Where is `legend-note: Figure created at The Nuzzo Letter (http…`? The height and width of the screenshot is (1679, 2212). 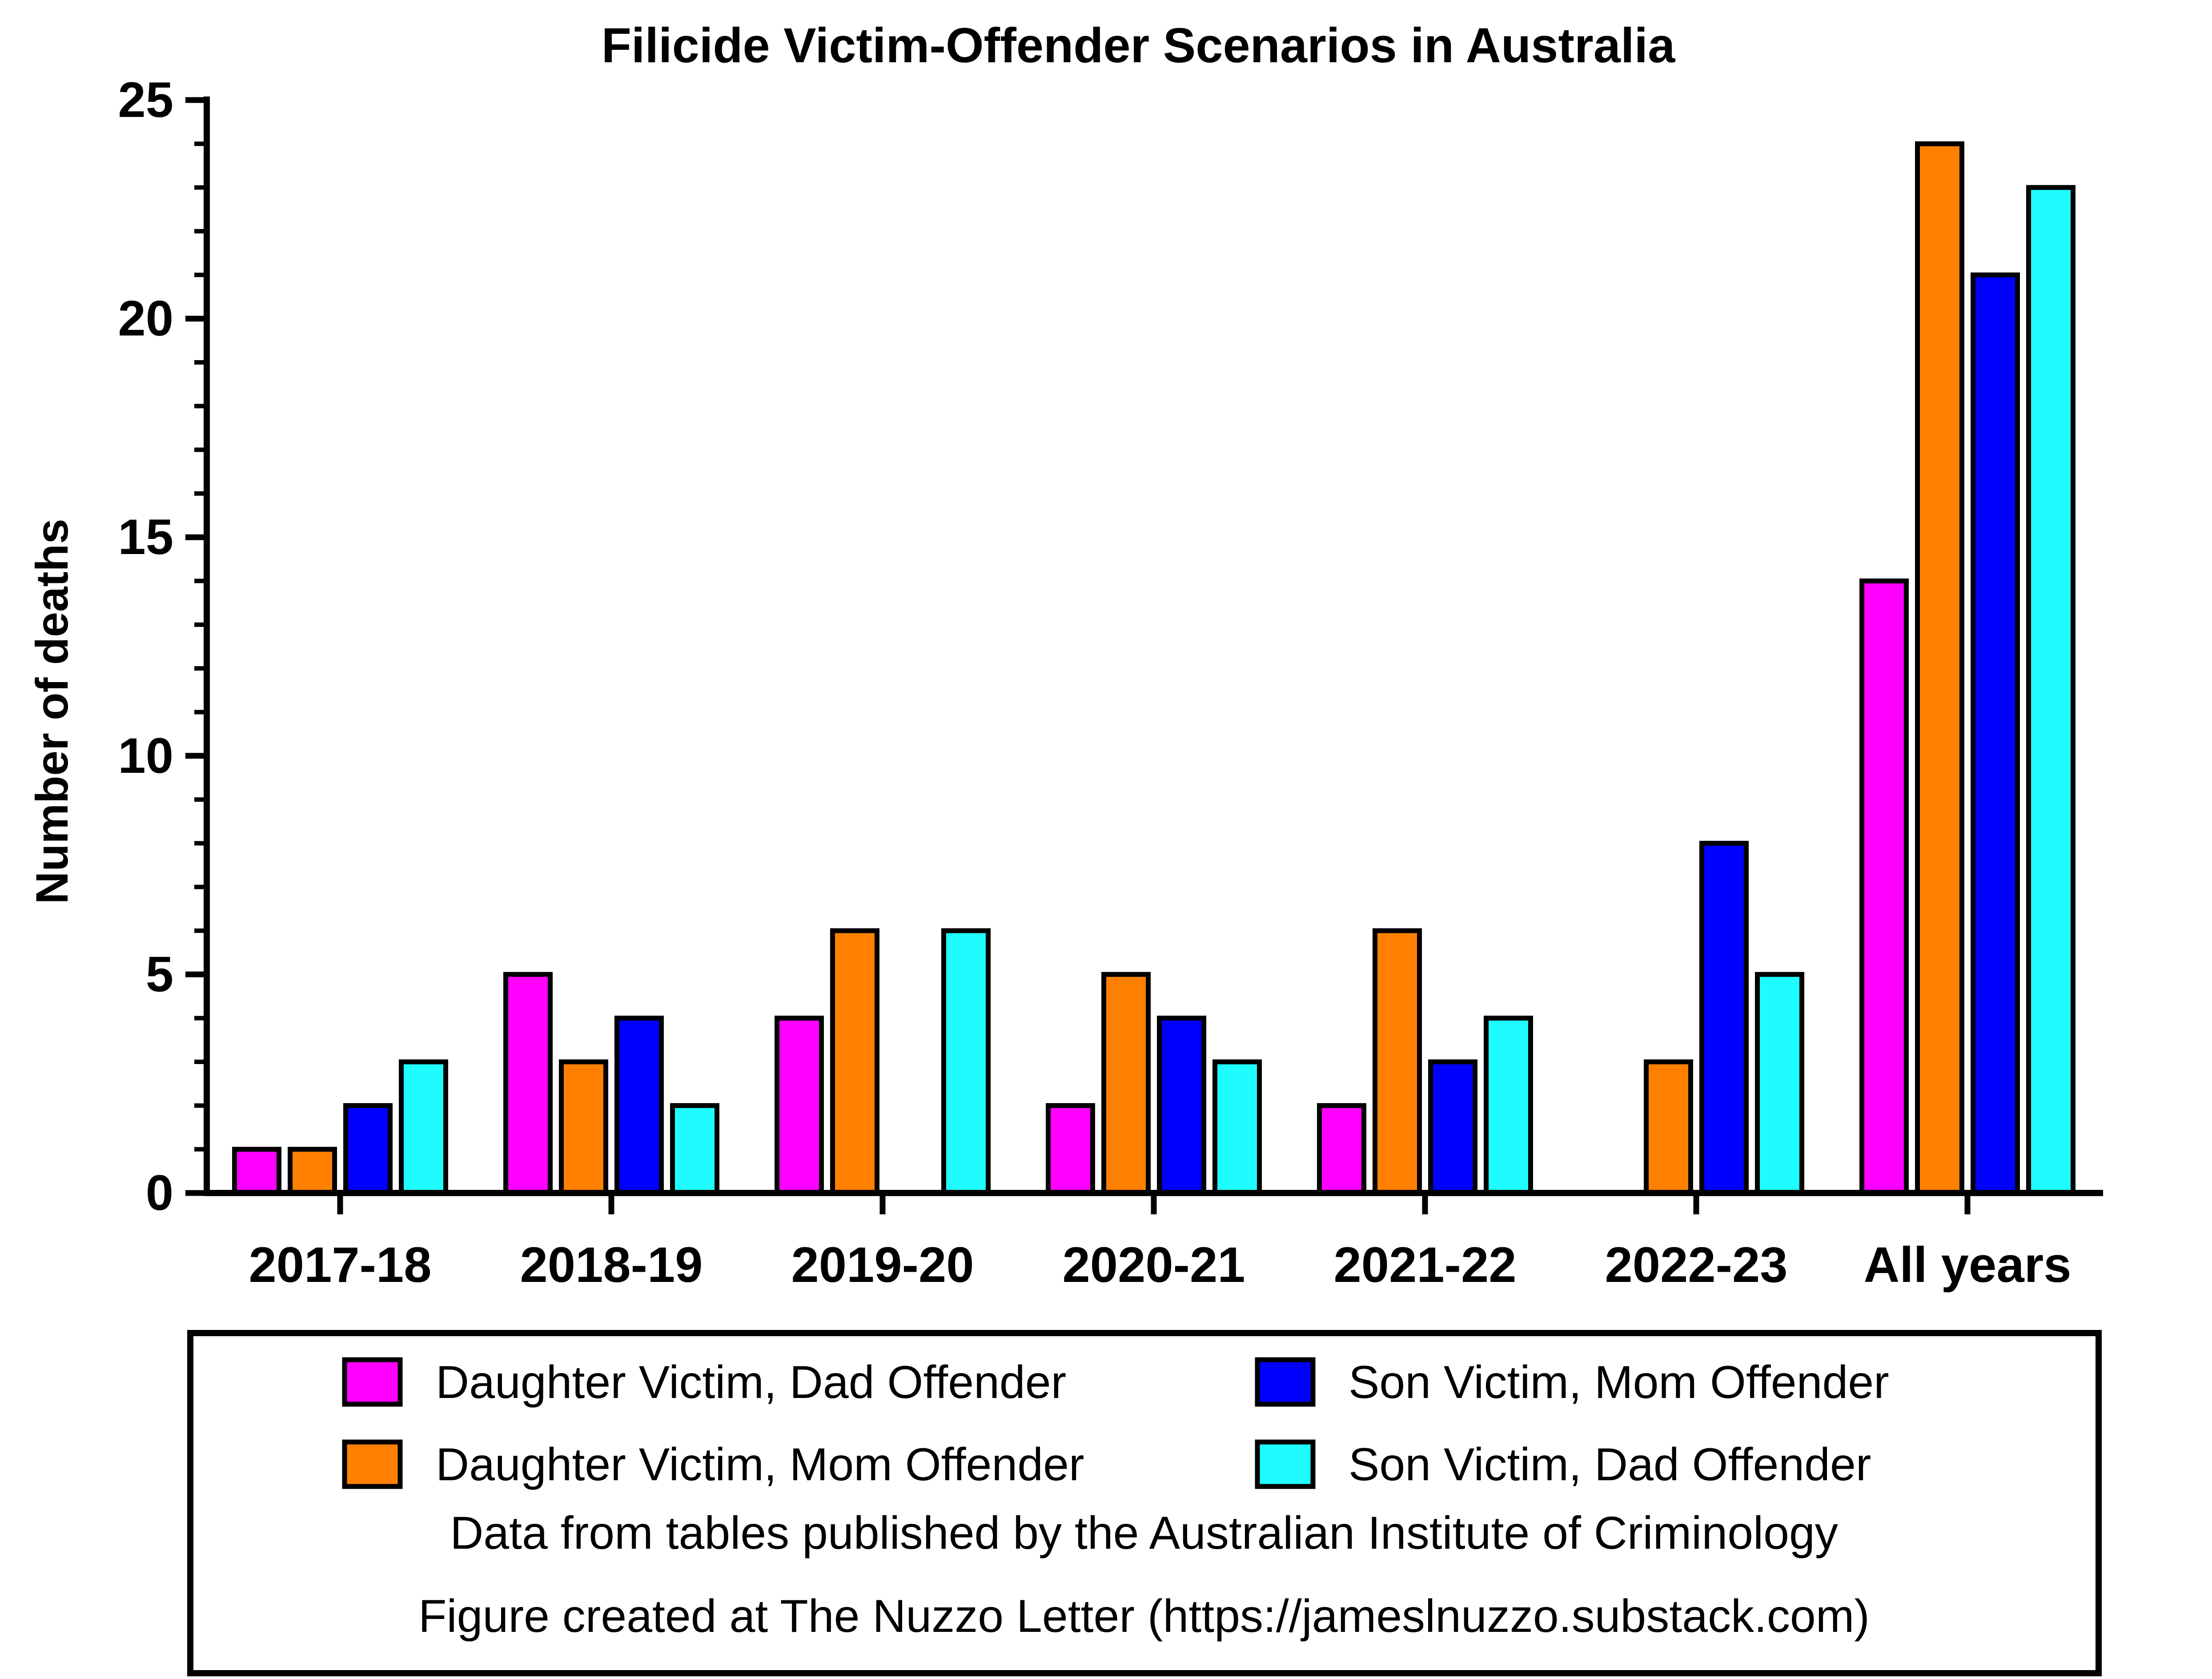 legend-note: Figure created at The Nuzzo Letter (http… is located at coordinates (1144, 1617).